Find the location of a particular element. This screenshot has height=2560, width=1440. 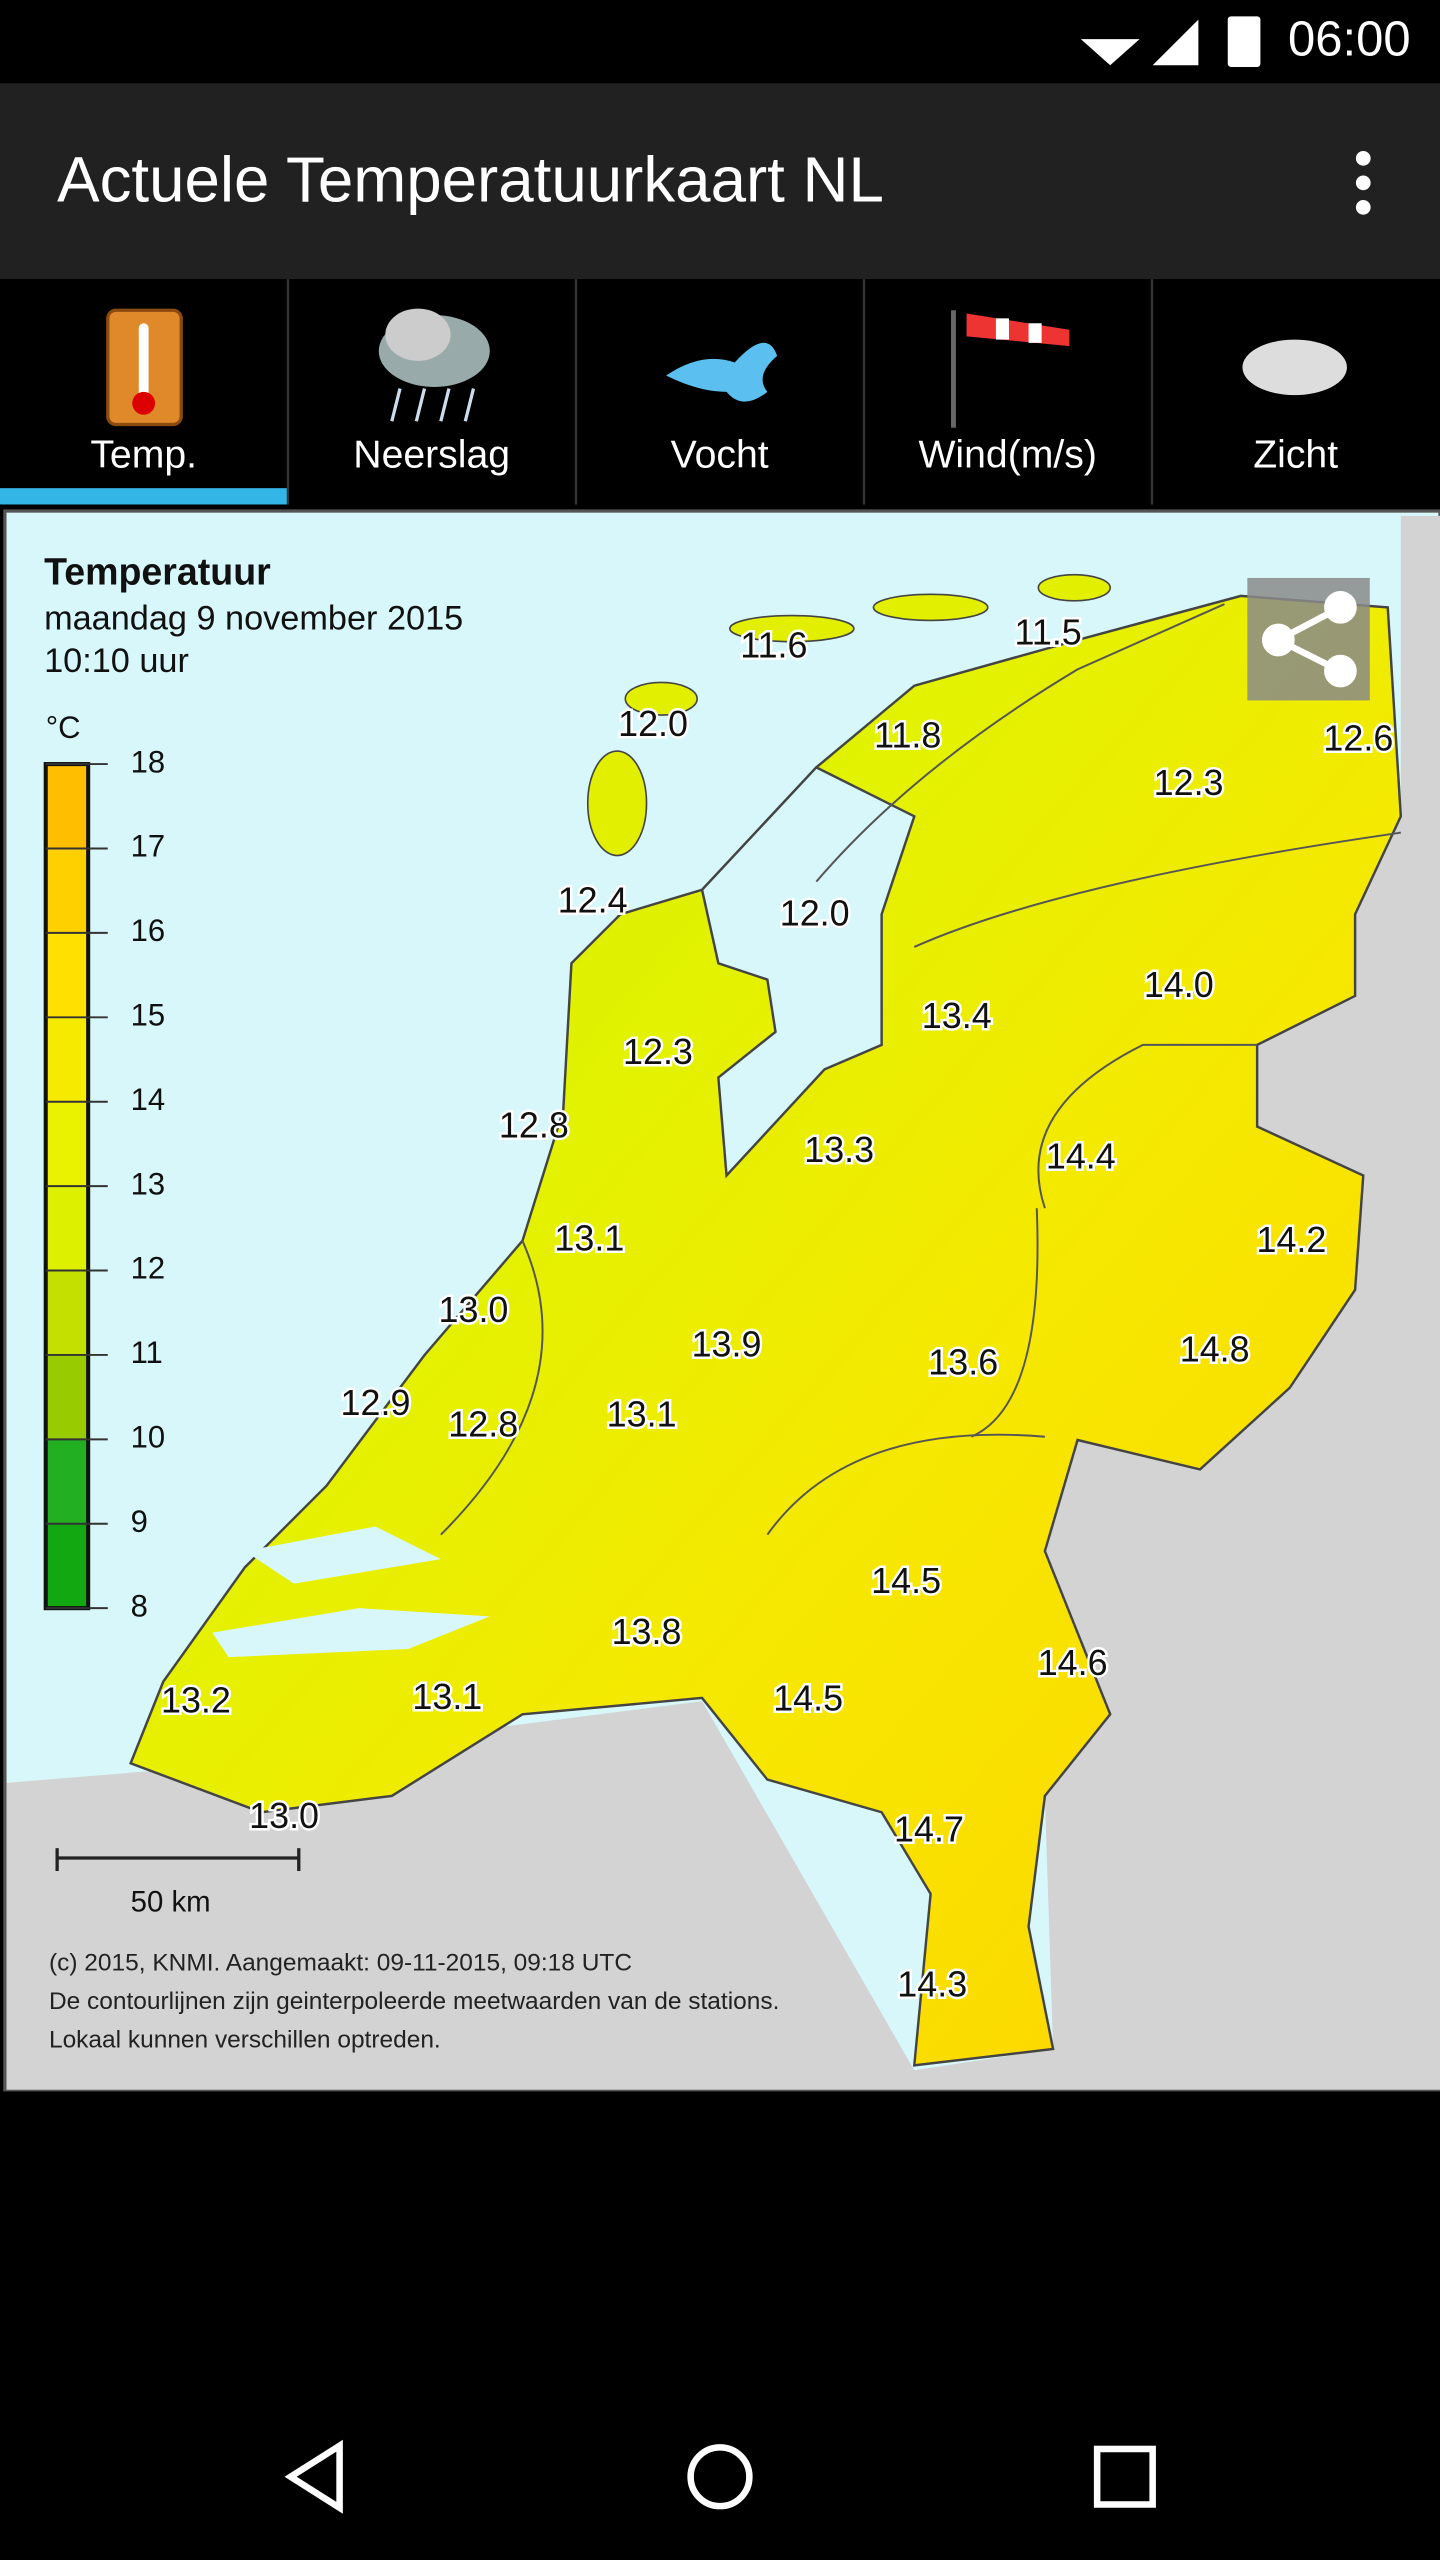

station-temperature: 14.3 is located at coordinates (932, 1983).